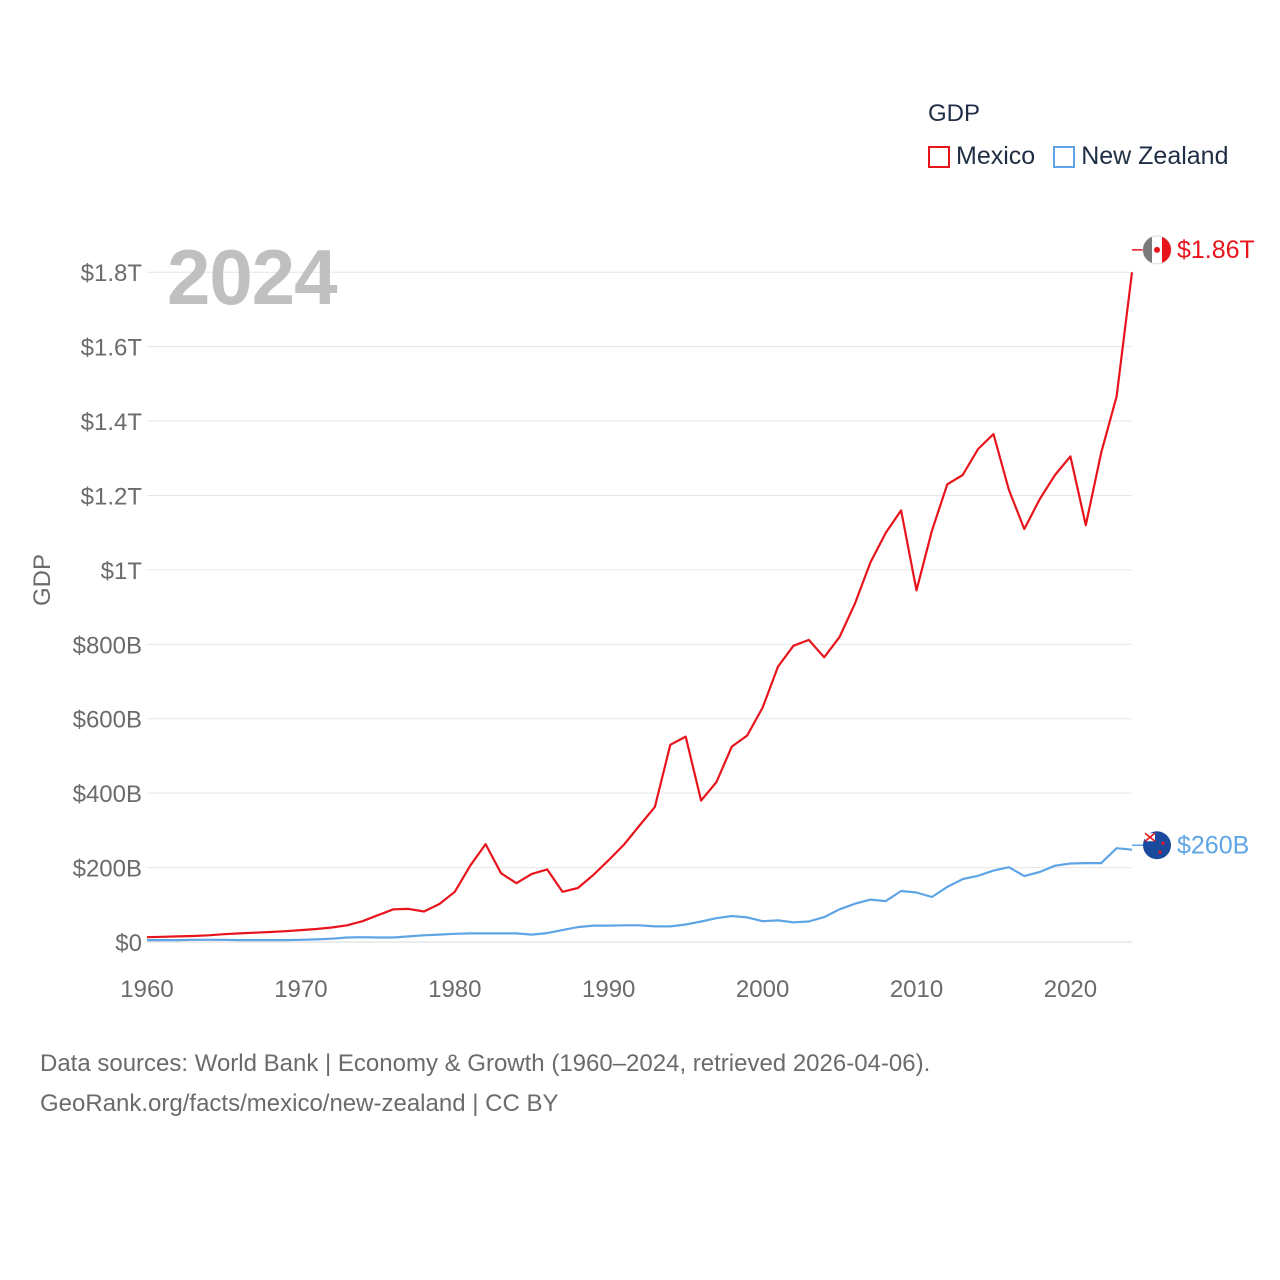  I want to click on y-tick-label: $1.4T, so click(112, 422).